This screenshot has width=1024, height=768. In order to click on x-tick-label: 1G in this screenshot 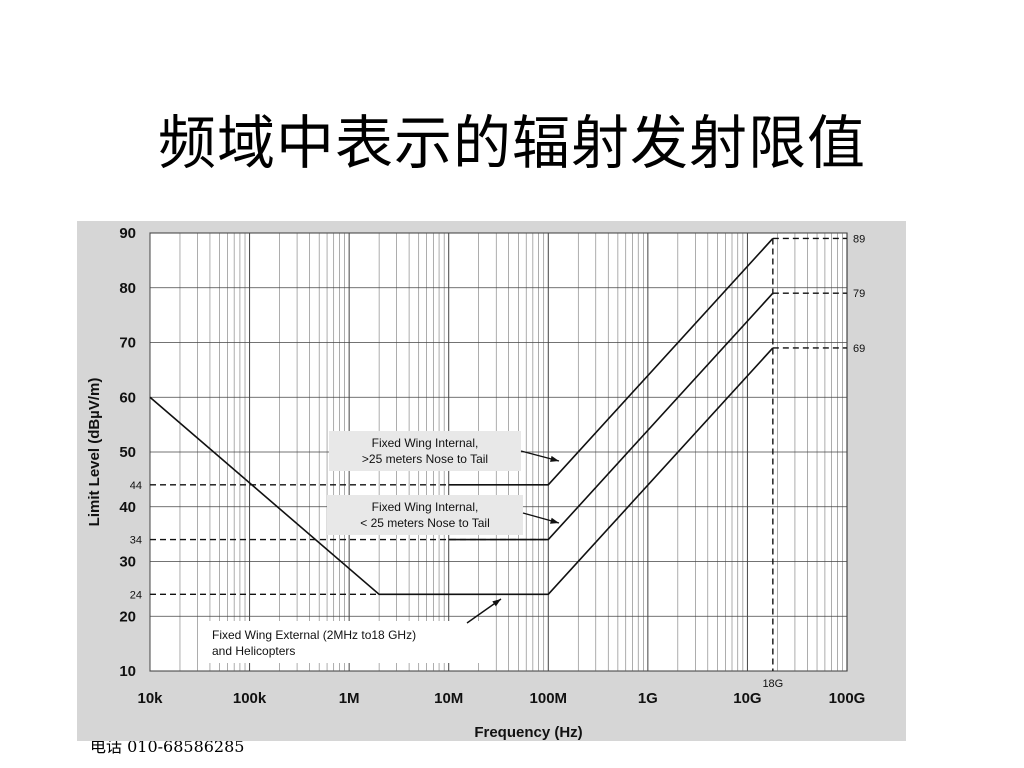, I will do `click(648, 698)`.